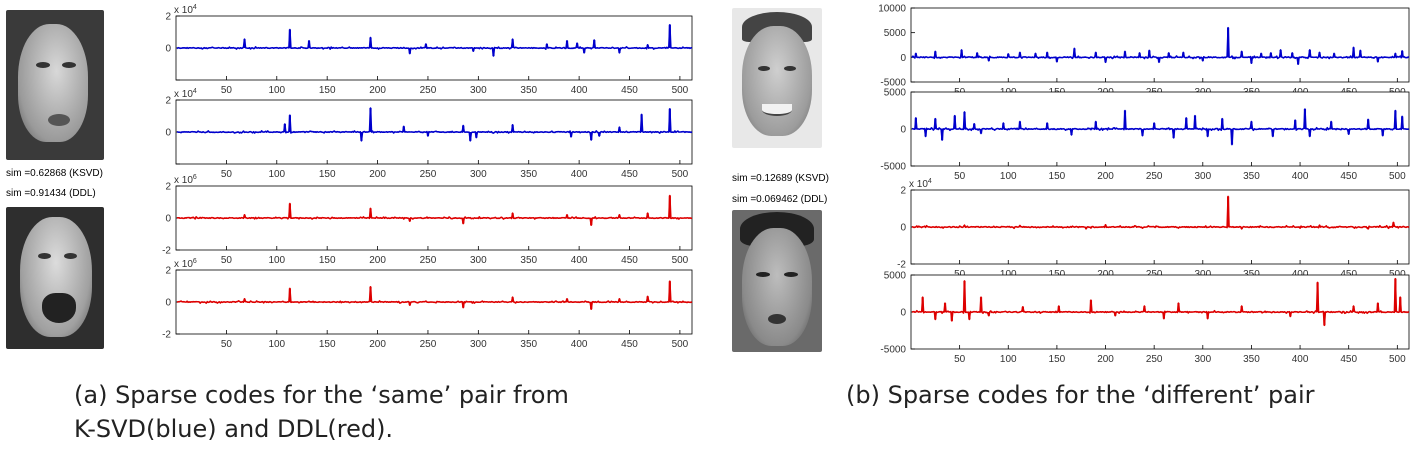  Describe the element at coordinates (777, 78) in the screenshot. I see `face-image-b-top` at that location.